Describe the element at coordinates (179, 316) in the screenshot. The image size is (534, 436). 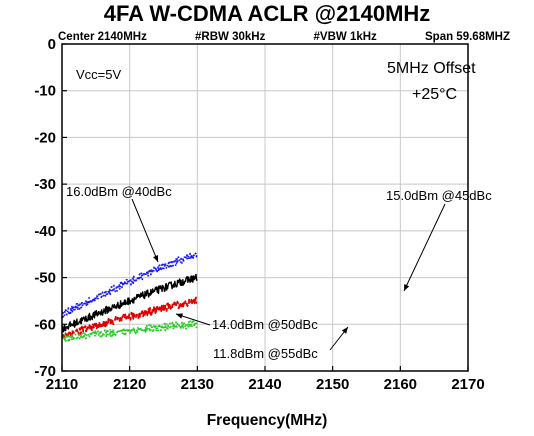
I see `arrow-red-head` at that location.